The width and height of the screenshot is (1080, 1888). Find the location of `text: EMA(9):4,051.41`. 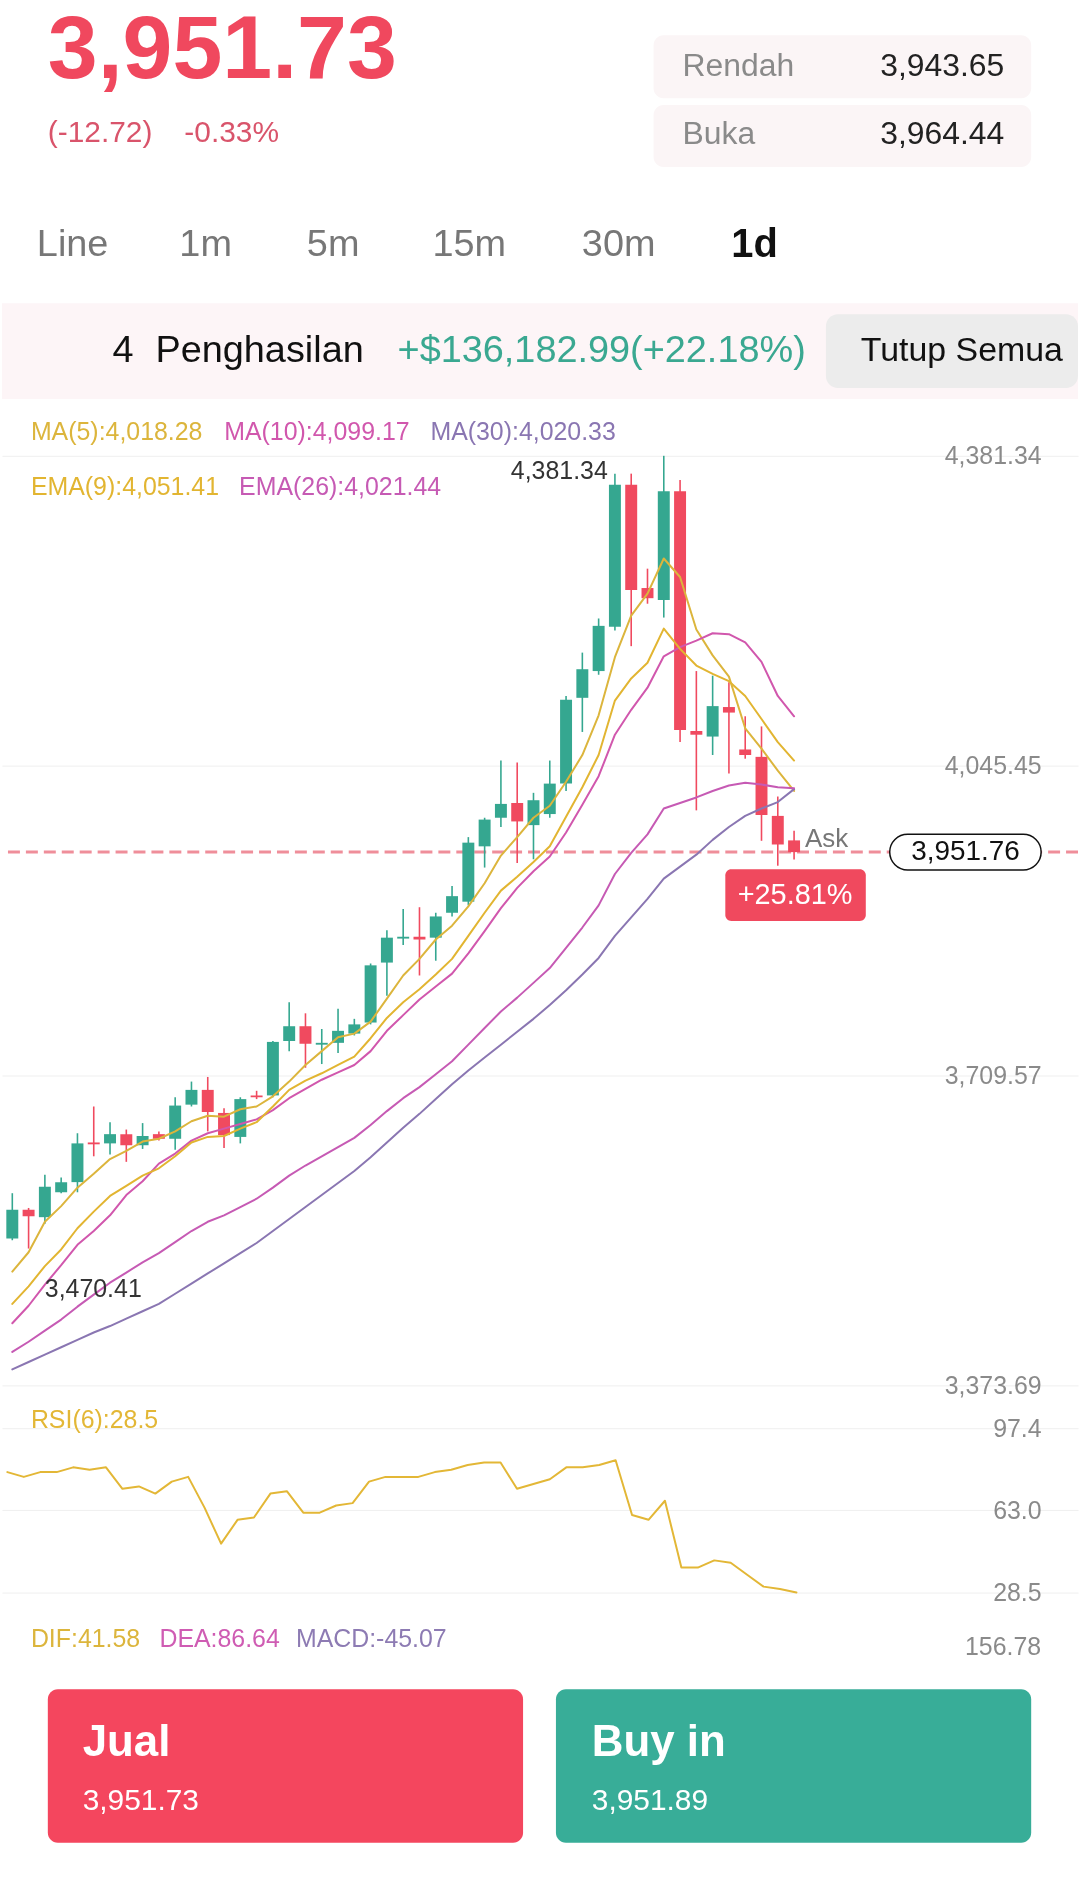

text: EMA(9):4,051.41 is located at coordinates (125, 485).